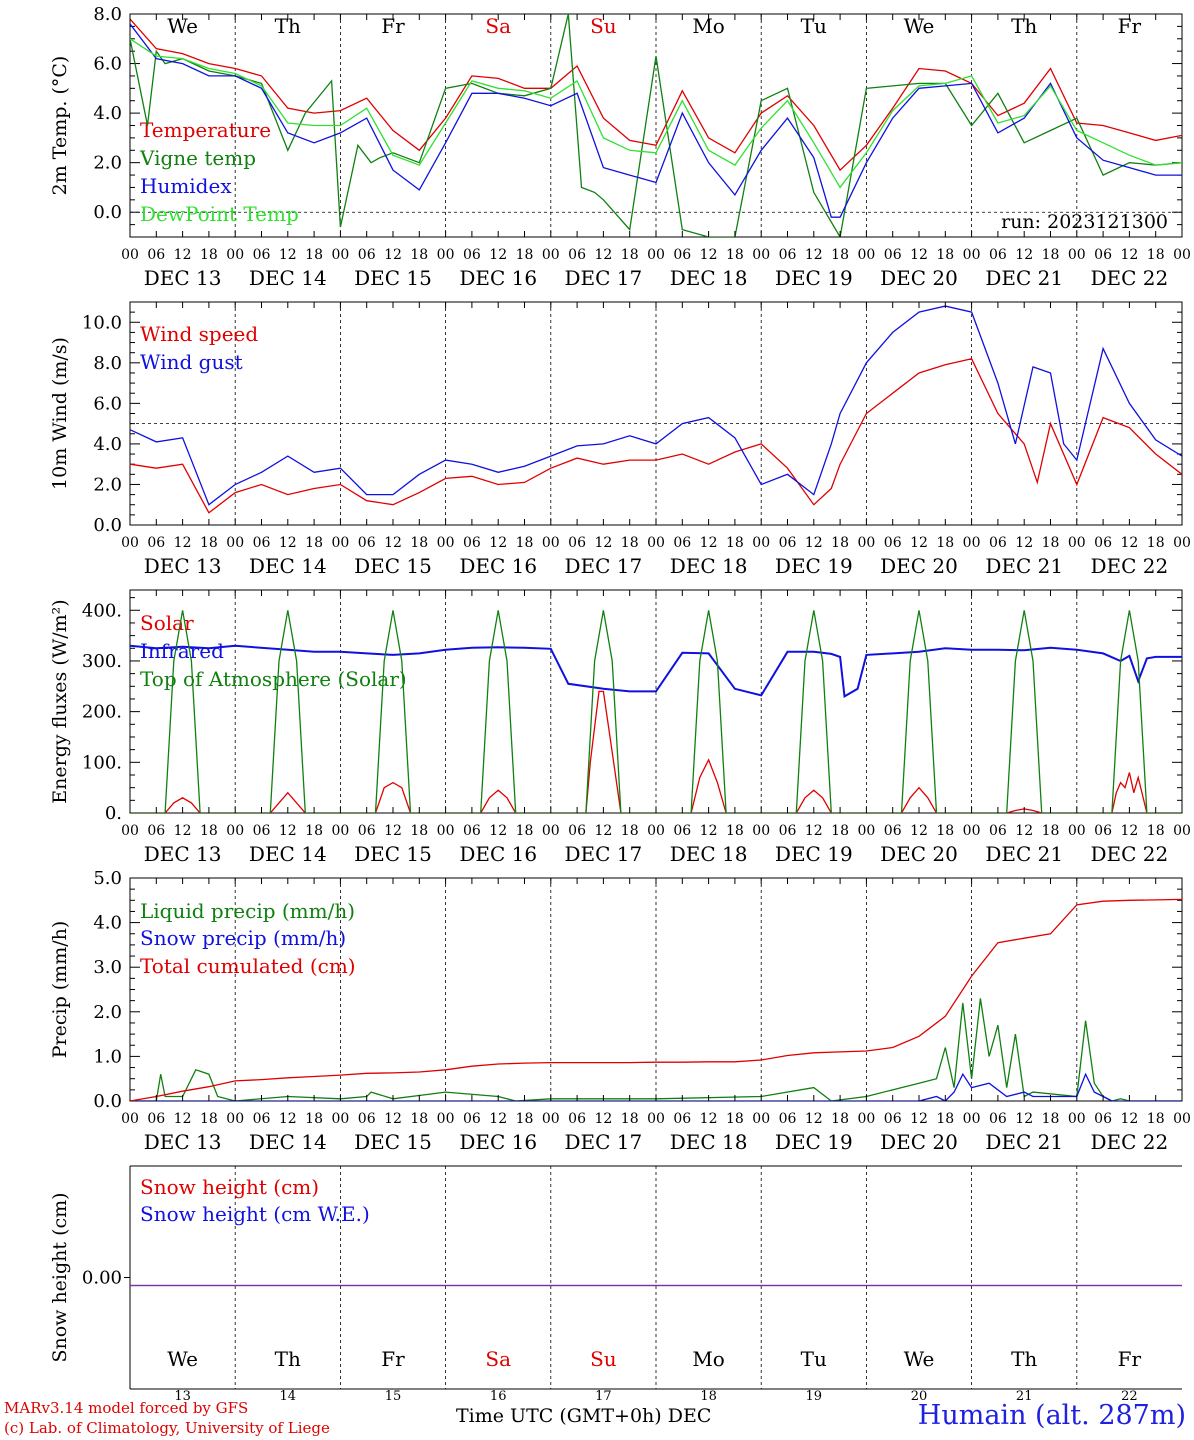 The width and height of the screenshot is (1194, 1440). I want to click on date-number-label: 21, so click(1024, 1396).